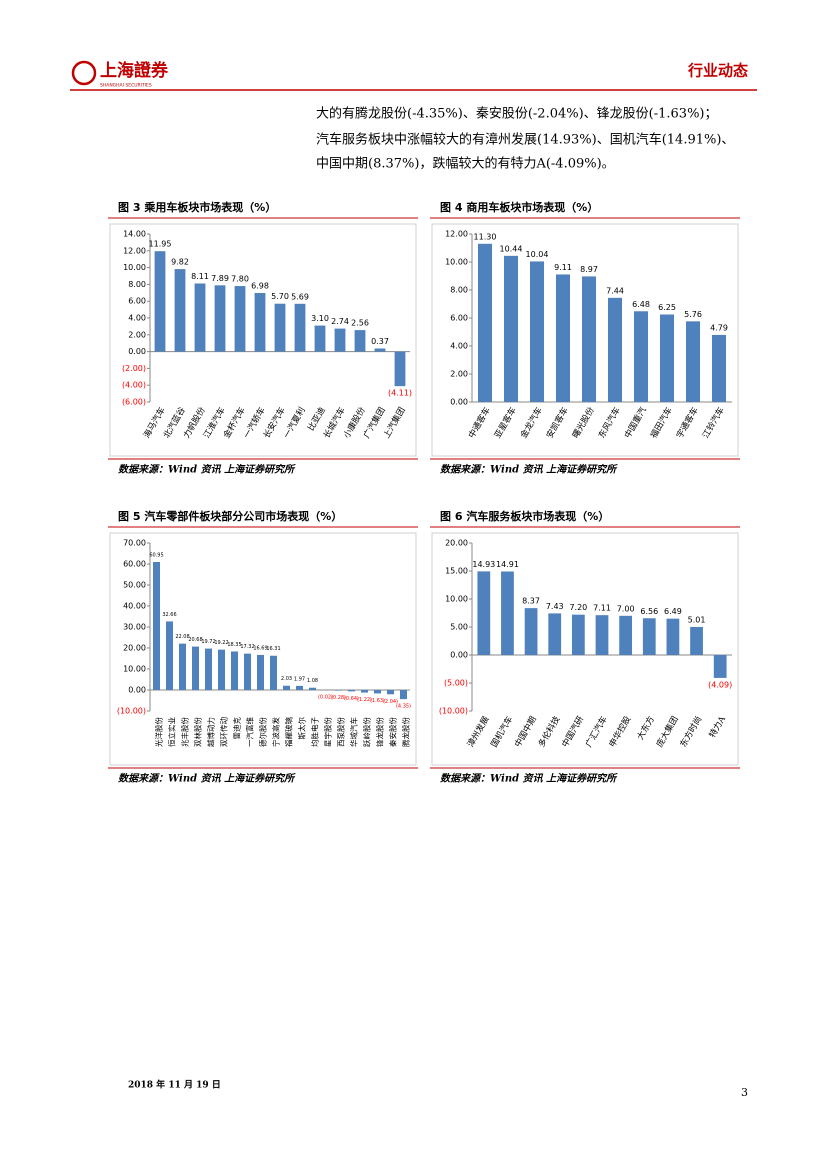 This screenshot has width=827, height=1169. What do you see at coordinates (525, 140) in the screenshot?
I see `body-line: 汽车服务板块中涨幅较大的有漳州发展(14.93%)、国机汽车(14.91%)、` at bounding box center [525, 140].